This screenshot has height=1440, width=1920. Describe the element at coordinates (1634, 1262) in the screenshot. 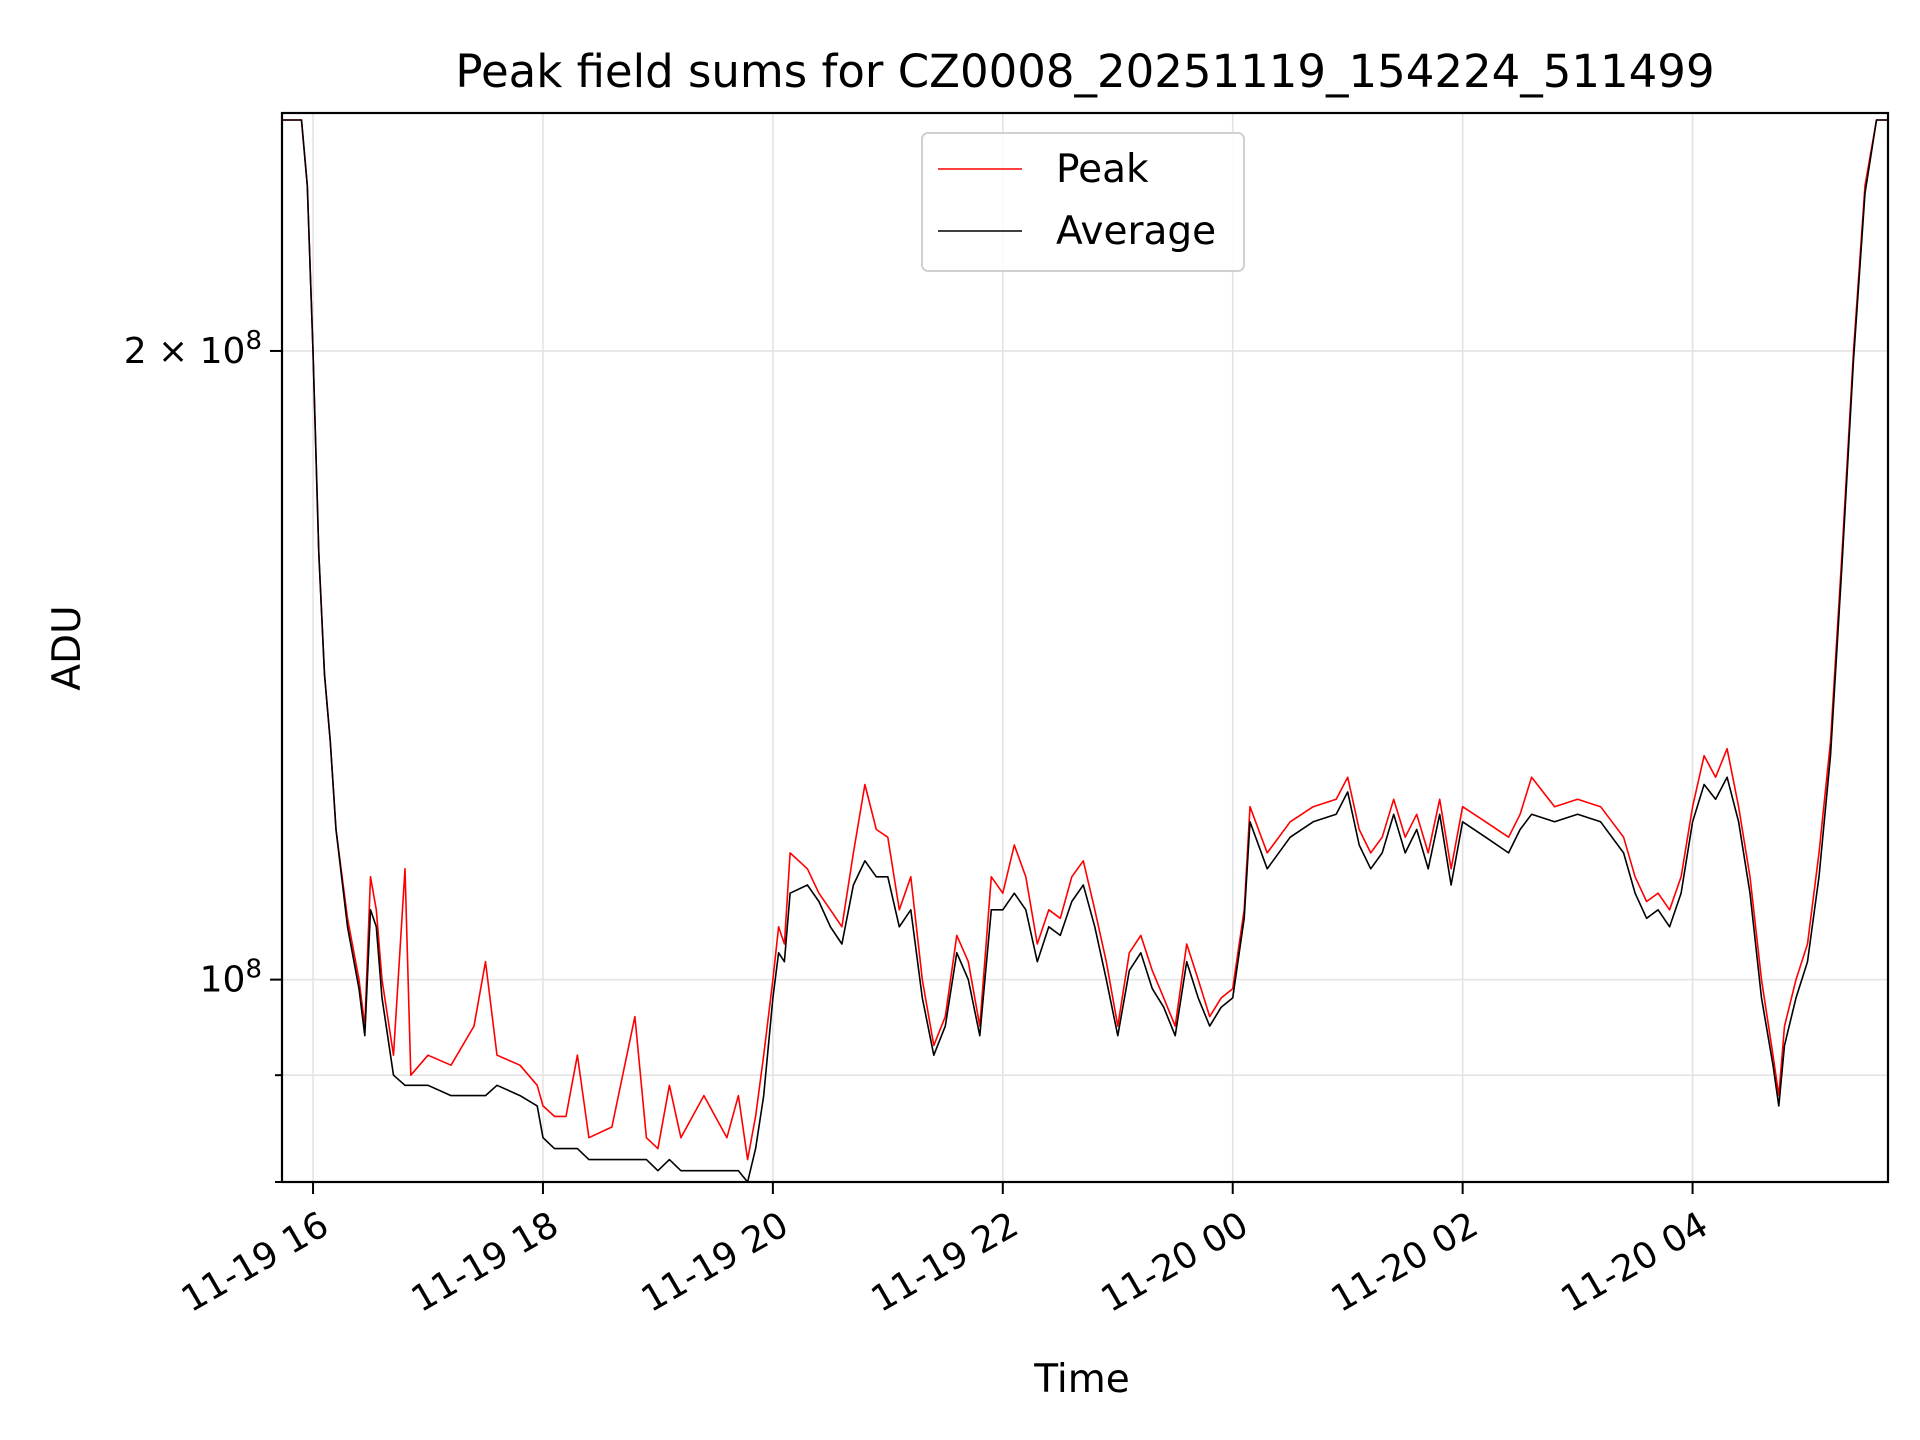

I see `x-tick-label: 11-20 04` at that location.